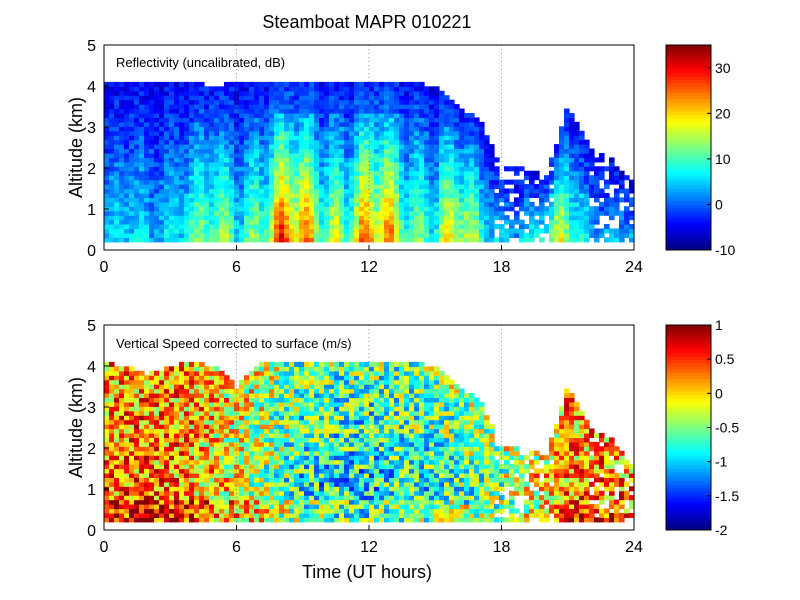 The image size is (800, 600). What do you see at coordinates (502, 267) in the screenshot?
I see `x-tick-label: 18` at bounding box center [502, 267].